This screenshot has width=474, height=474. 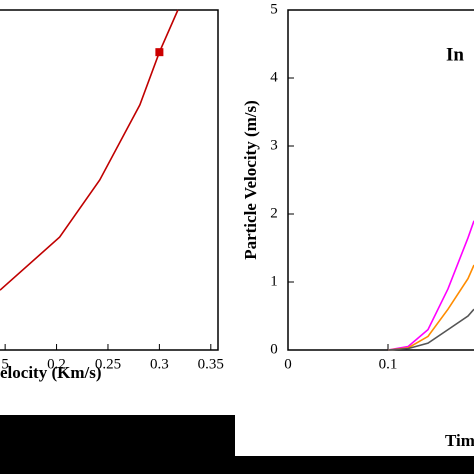 What do you see at coordinates (274, 281) in the screenshot?
I see `y-tick-label: 1` at bounding box center [274, 281].